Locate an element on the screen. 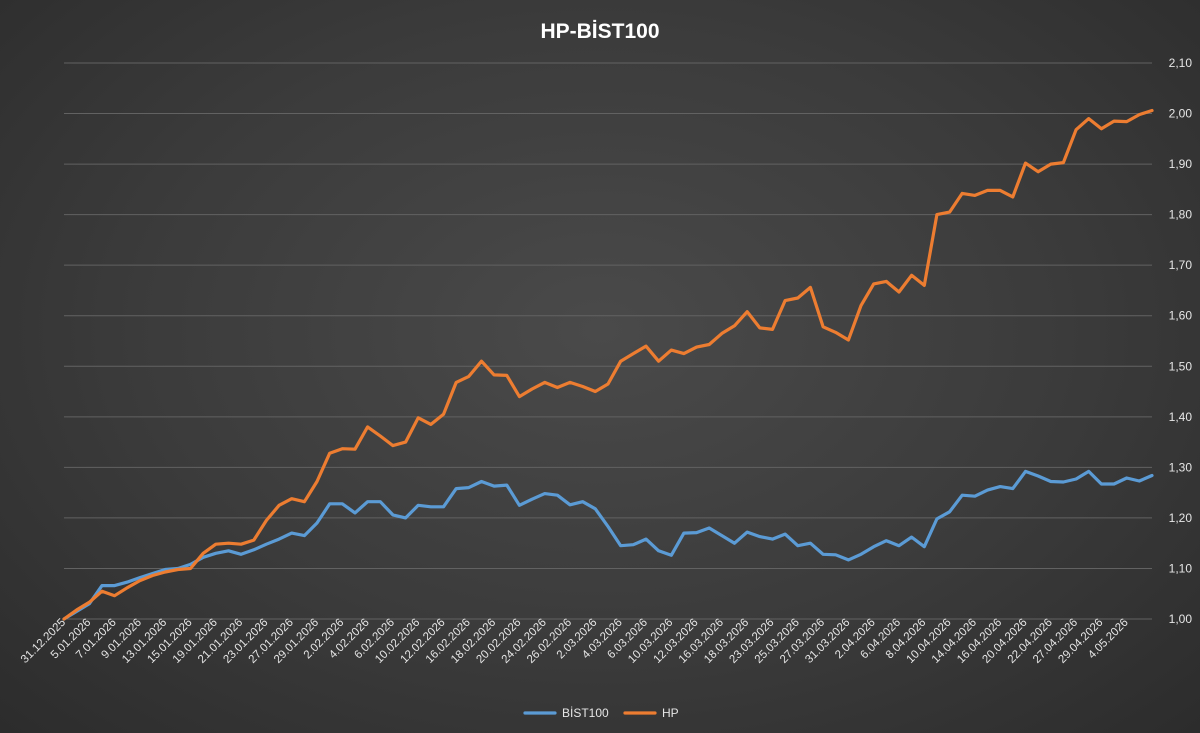  y-tick-label: 1,90 is located at coordinates (1181, 164).